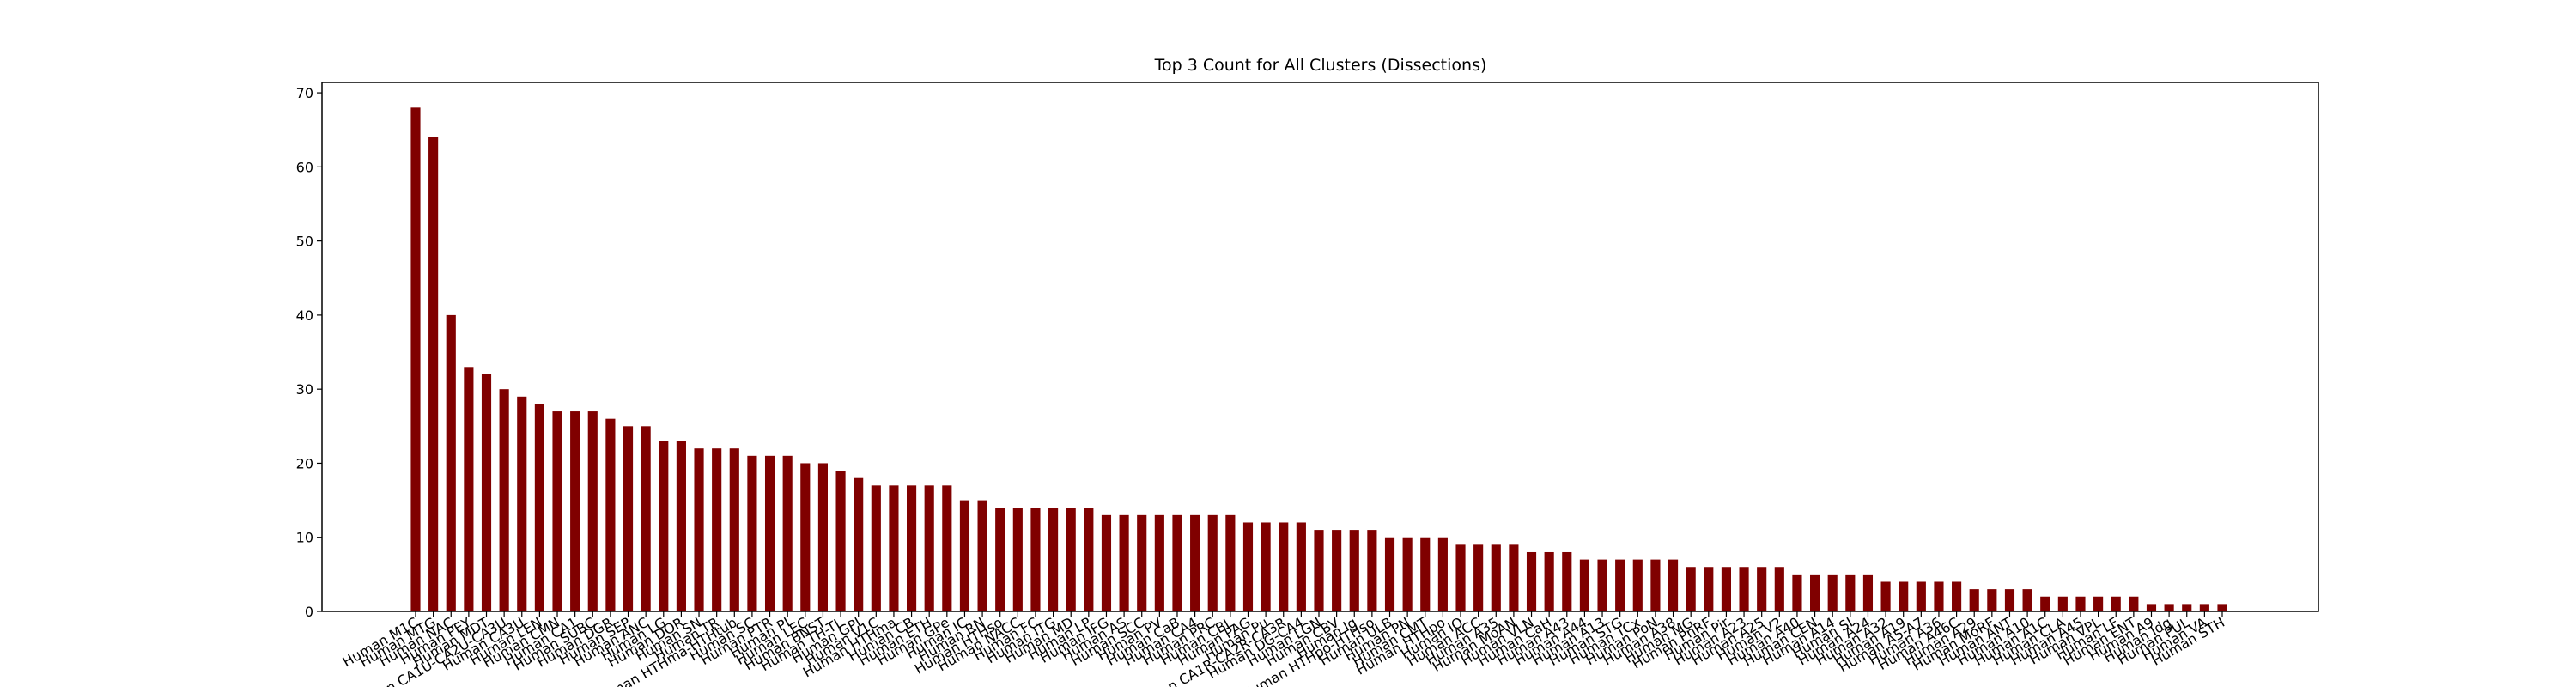 This screenshot has width=2576, height=687. I want to click on y-tick-label: 50, so click(304, 242).